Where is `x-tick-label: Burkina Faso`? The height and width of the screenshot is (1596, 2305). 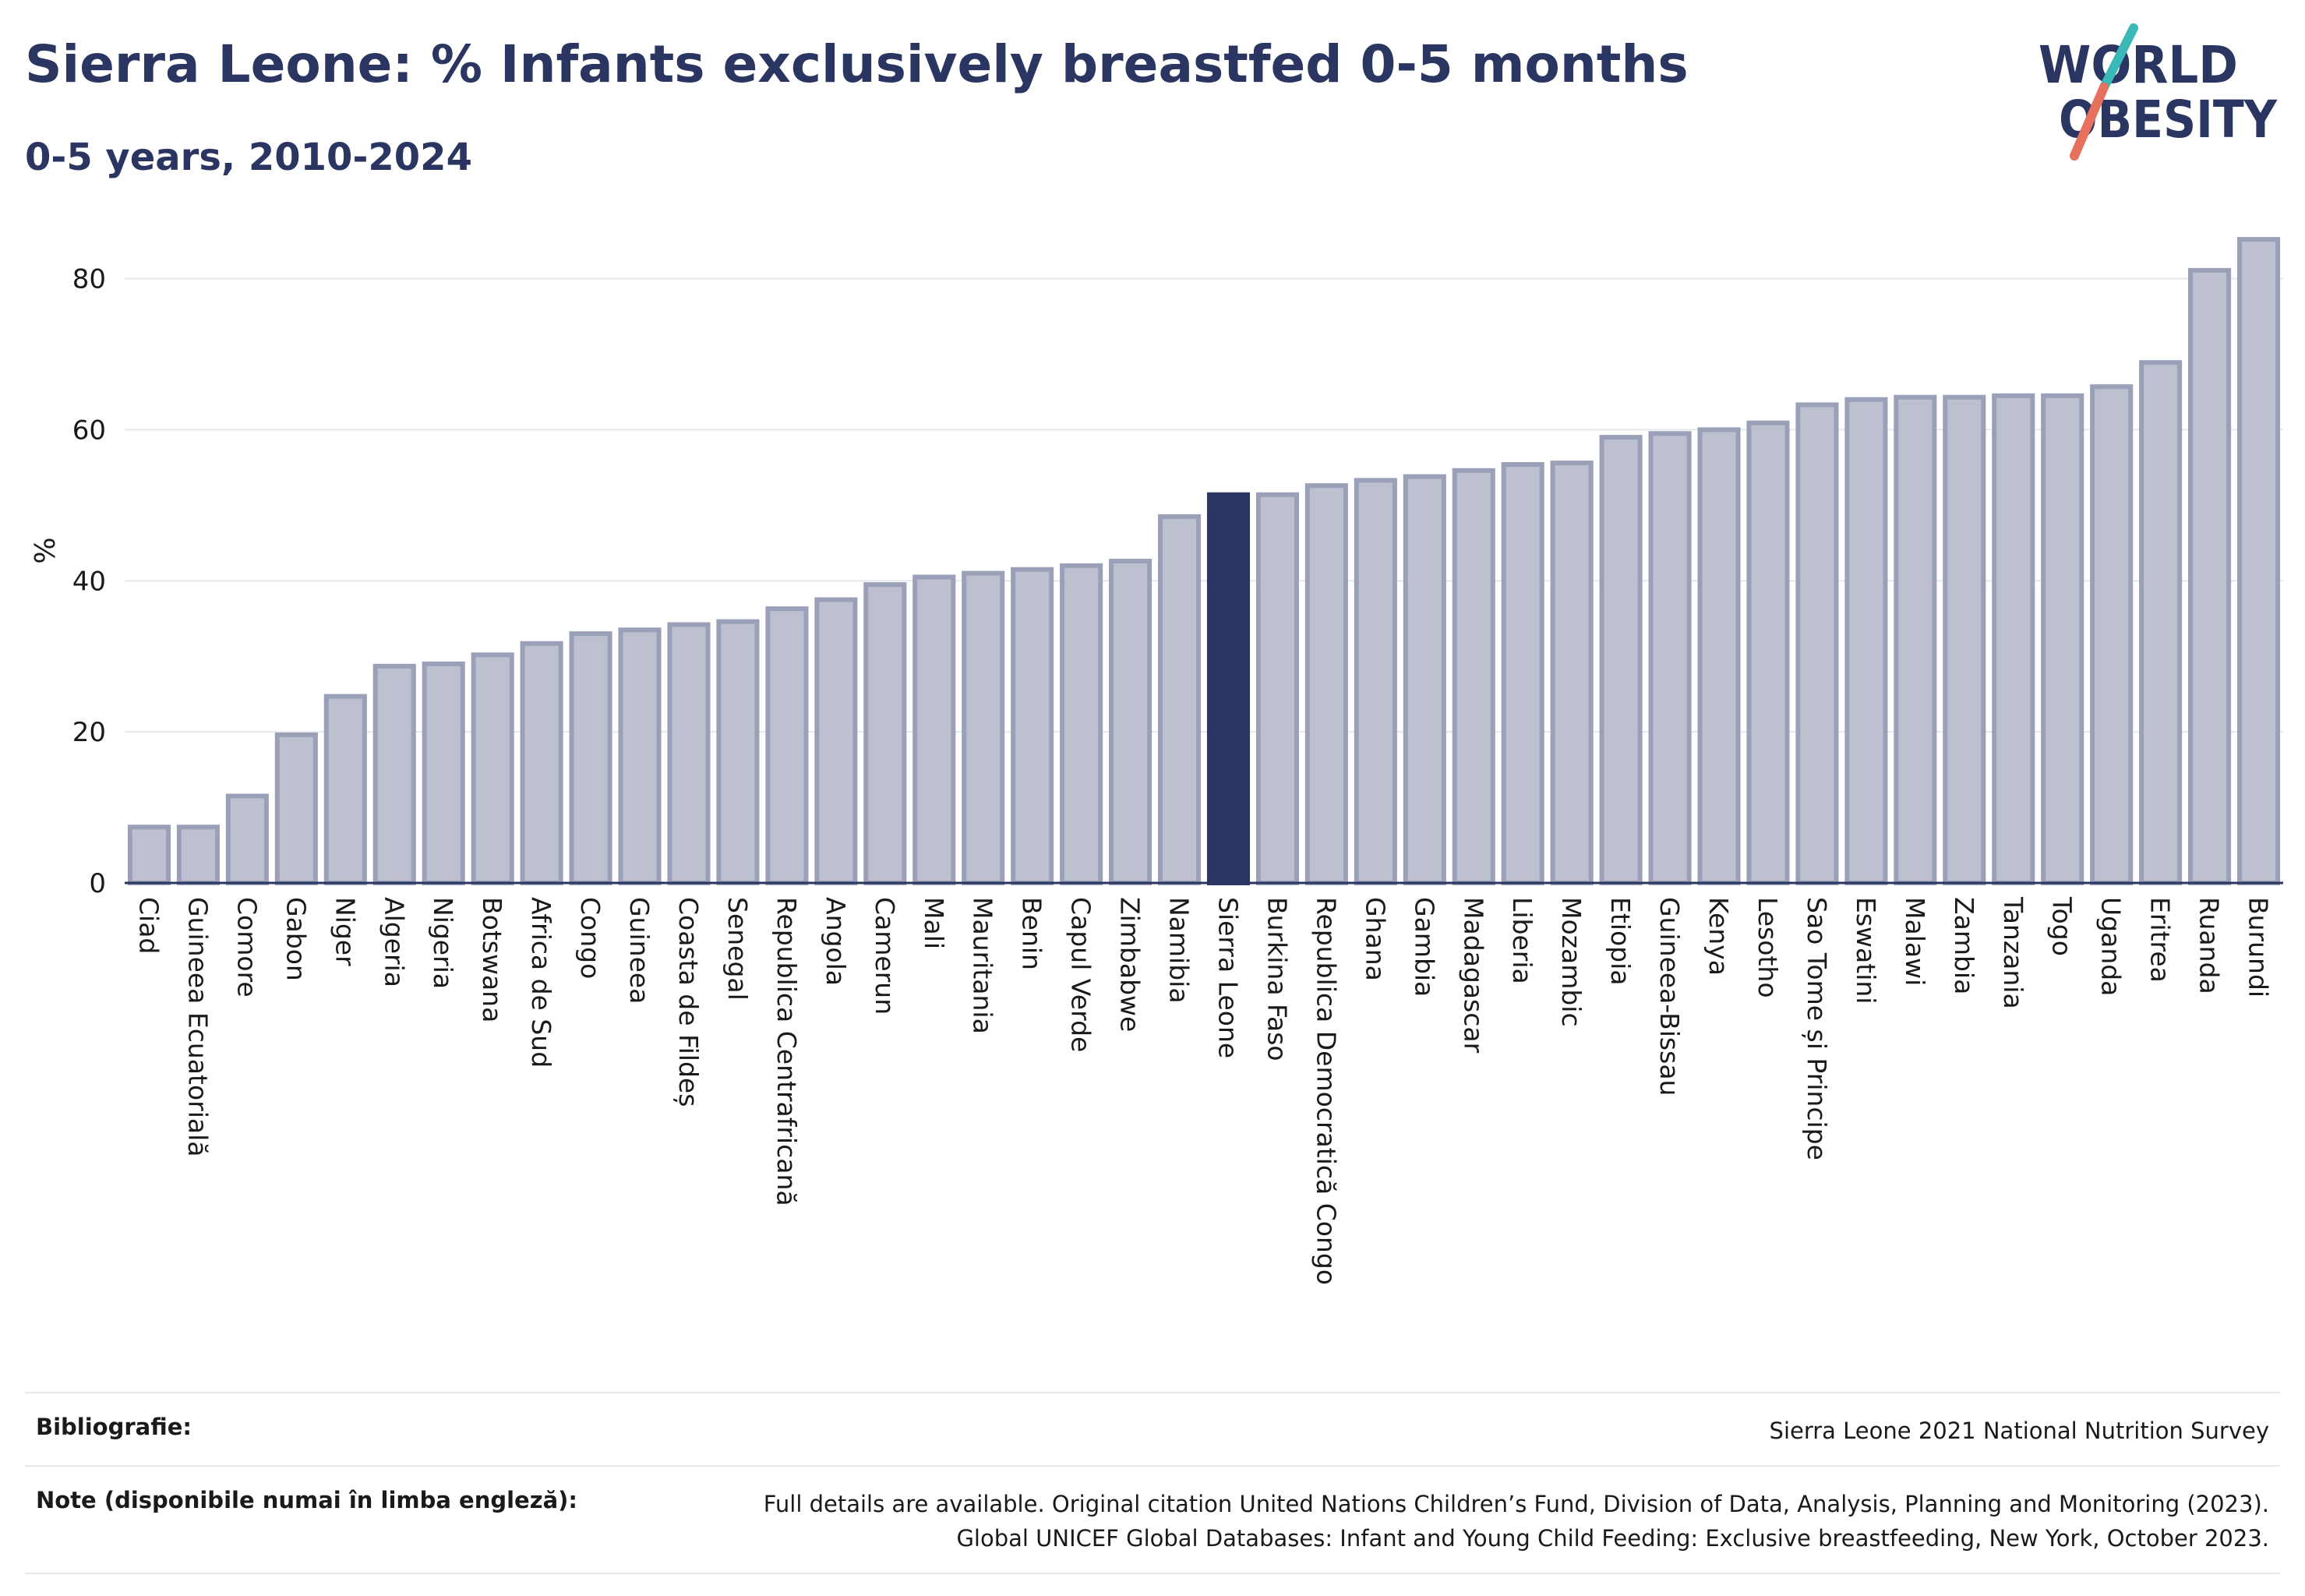 x-tick-label: Burkina Faso is located at coordinates (1277, 979).